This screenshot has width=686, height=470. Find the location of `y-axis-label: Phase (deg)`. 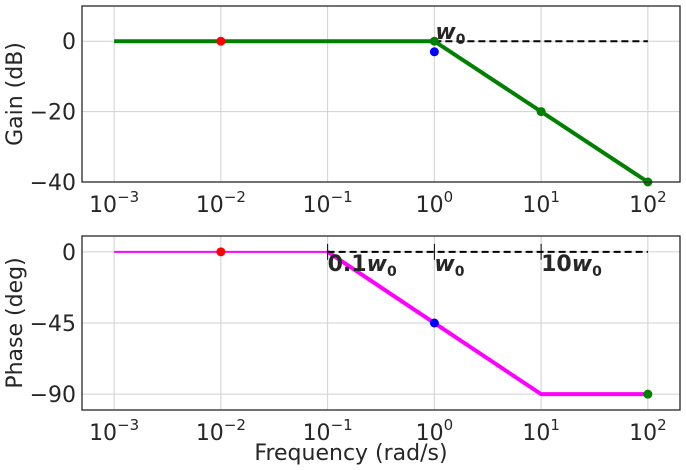

y-axis-label: Phase (deg) is located at coordinates (15, 322).